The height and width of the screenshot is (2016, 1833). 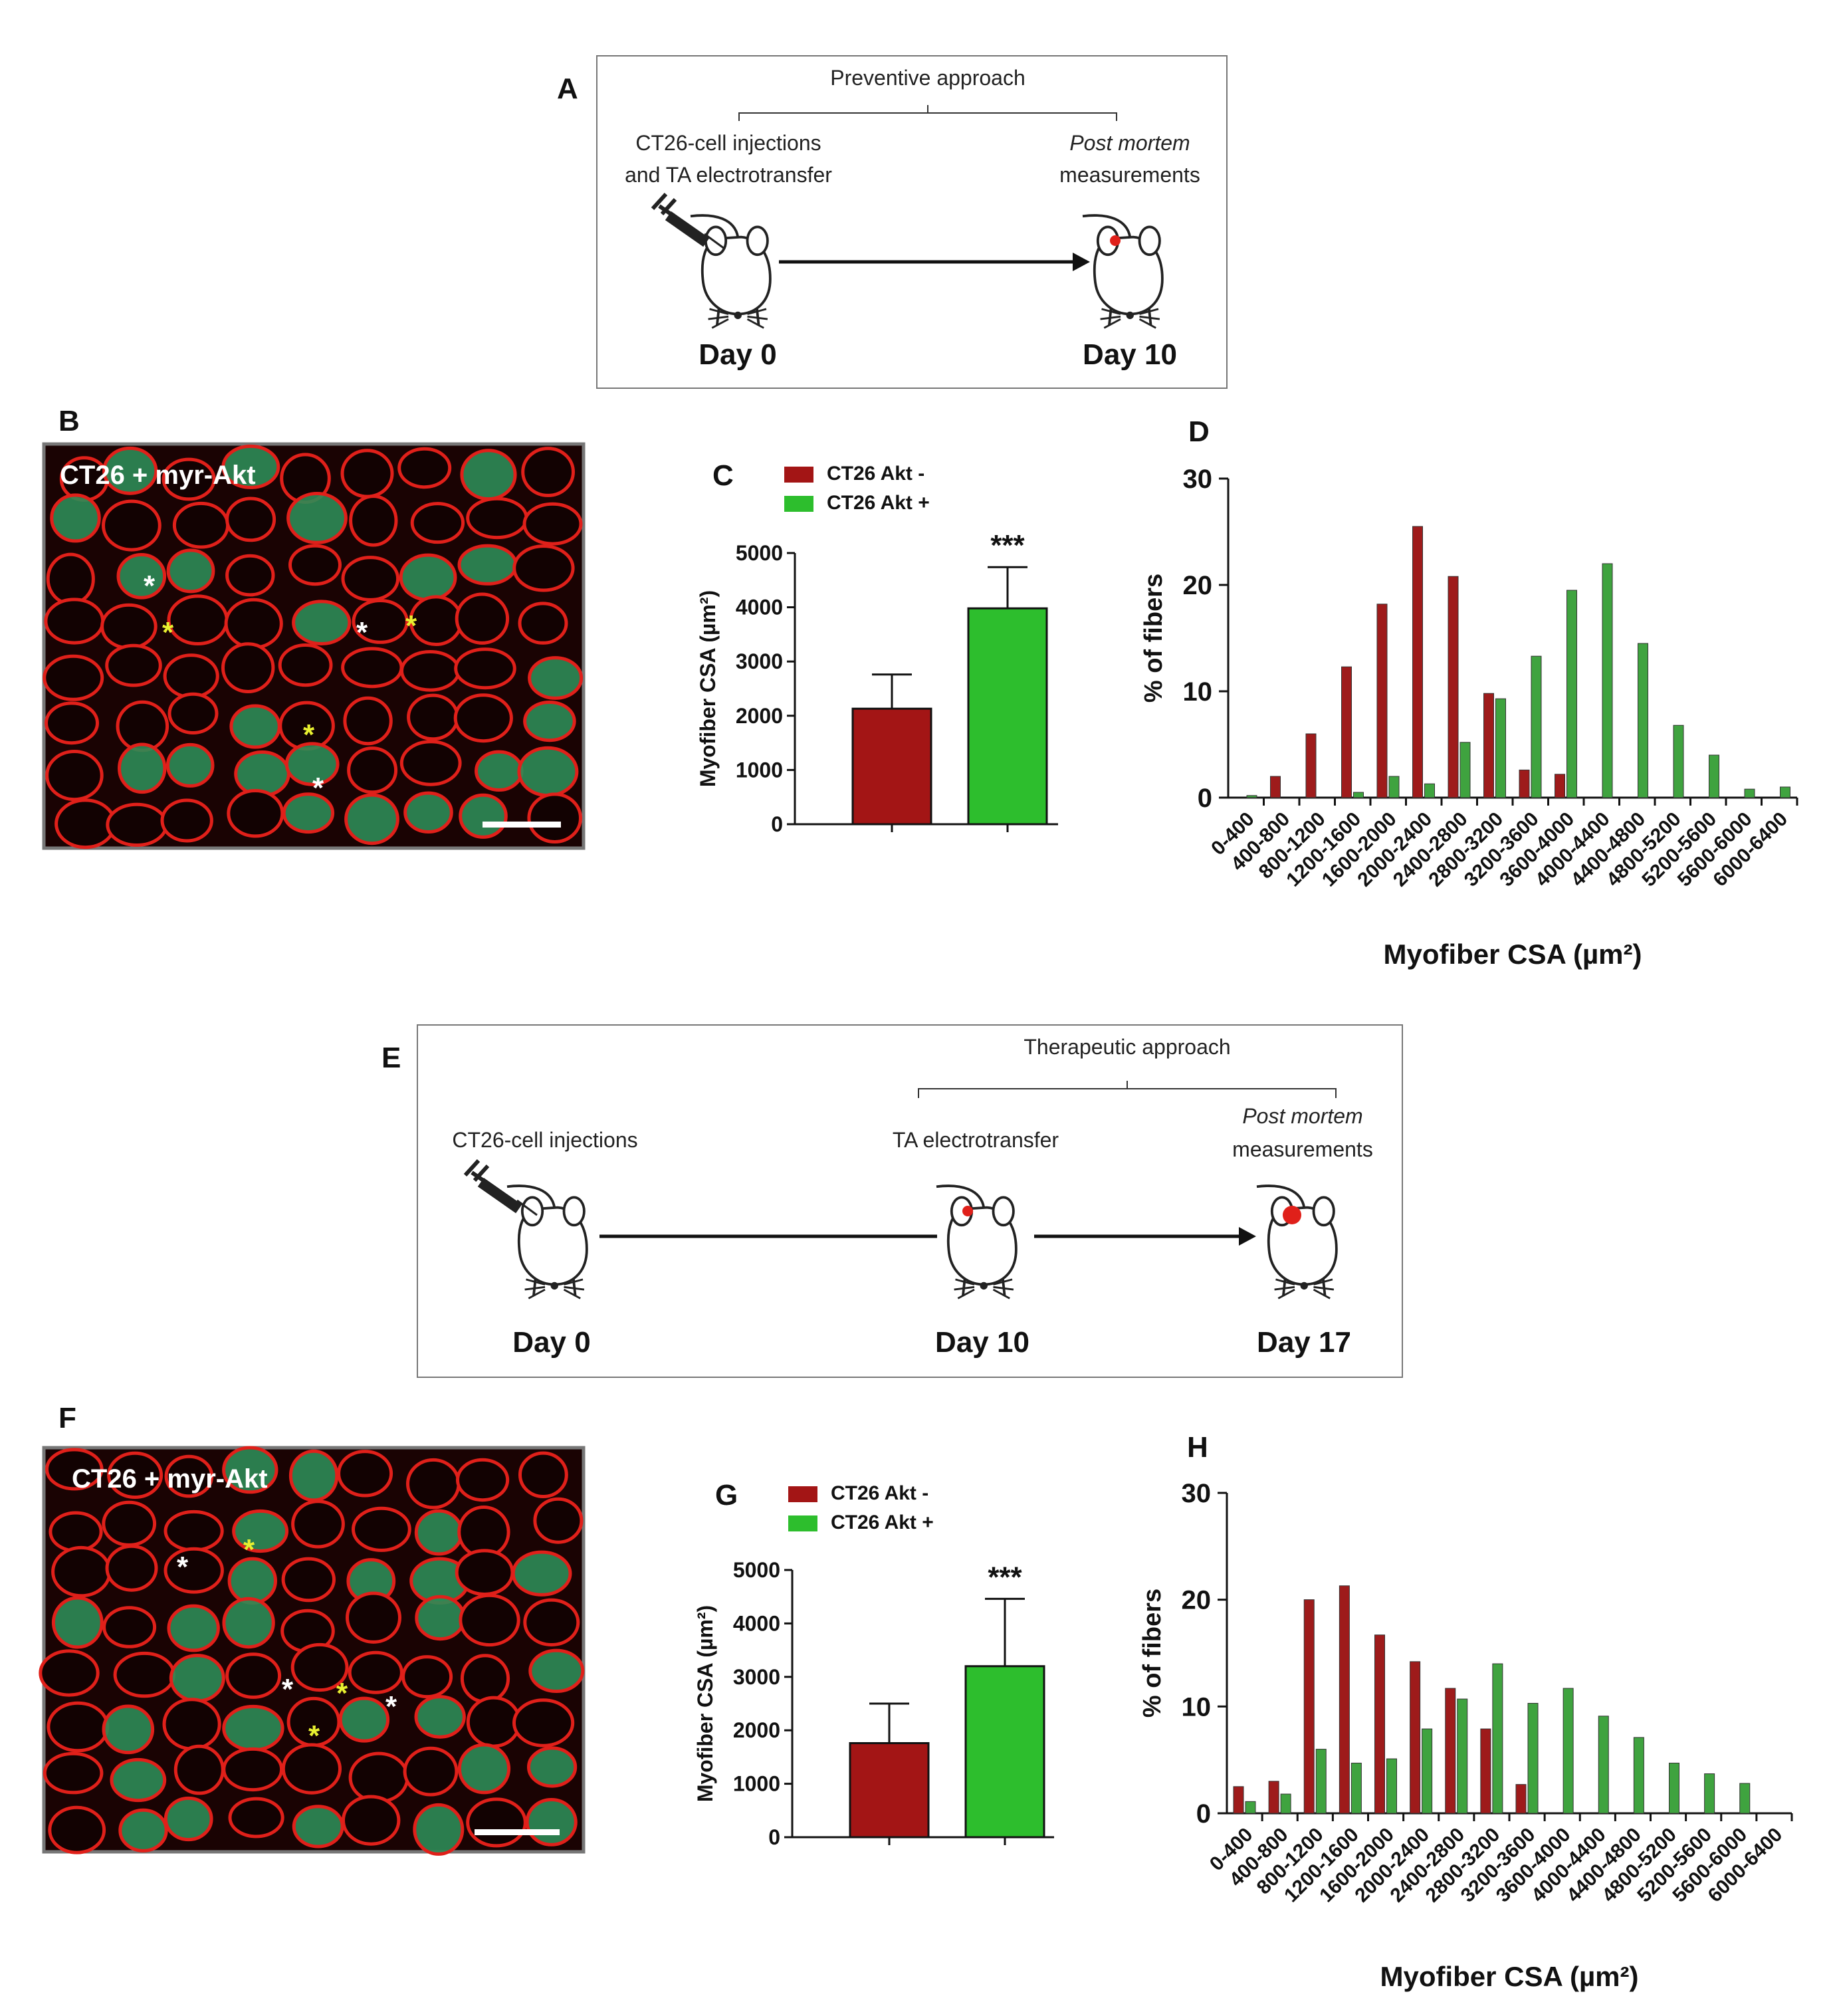 What do you see at coordinates (756, 1730) in the screenshot?
I see `y-tick-label: 2000` at bounding box center [756, 1730].